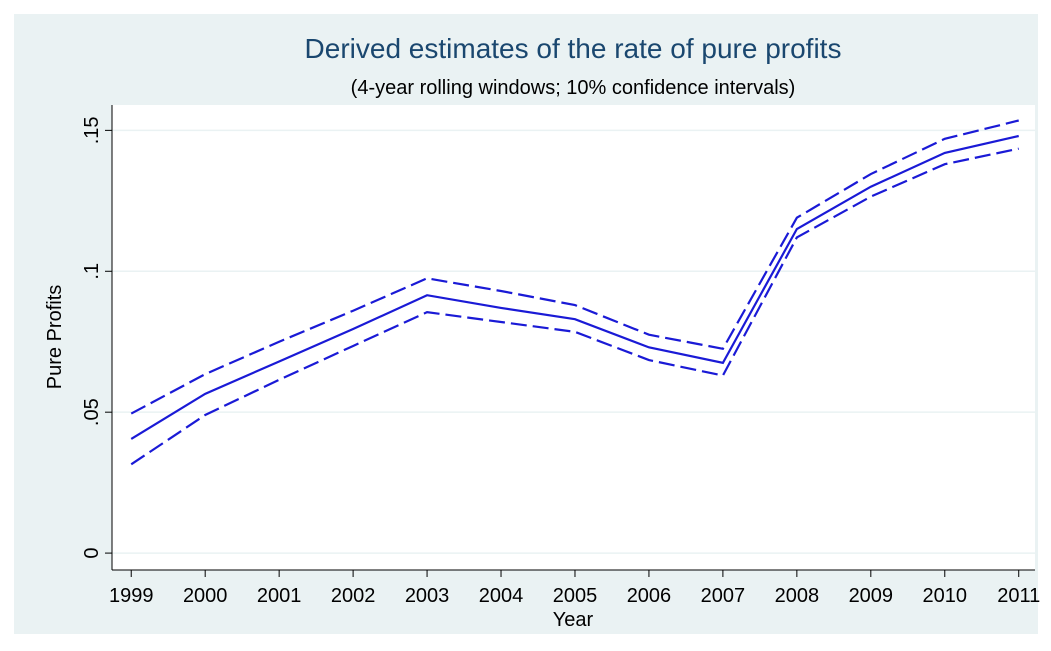 The height and width of the screenshot is (651, 1051). Describe the element at coordinates (92, 271) in the screenshot. I see `y-tick-label: .1` at that location.